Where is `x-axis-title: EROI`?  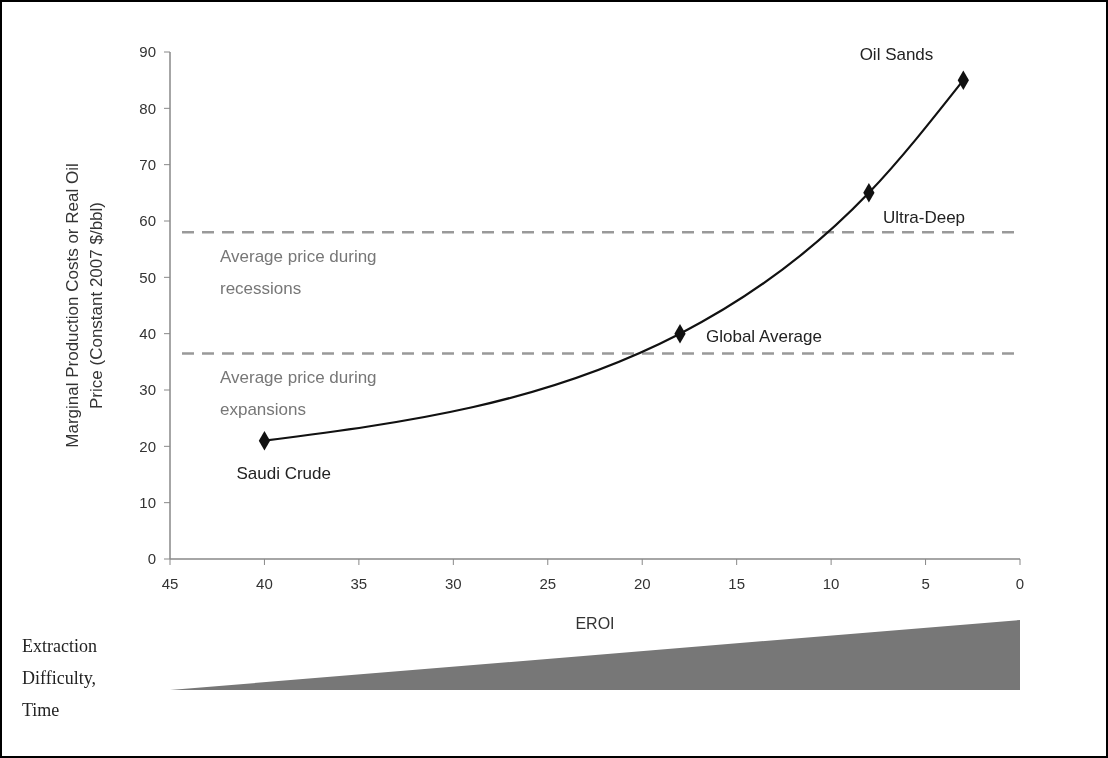
x-axis-title: EROI is located at coordinates (595, 623).